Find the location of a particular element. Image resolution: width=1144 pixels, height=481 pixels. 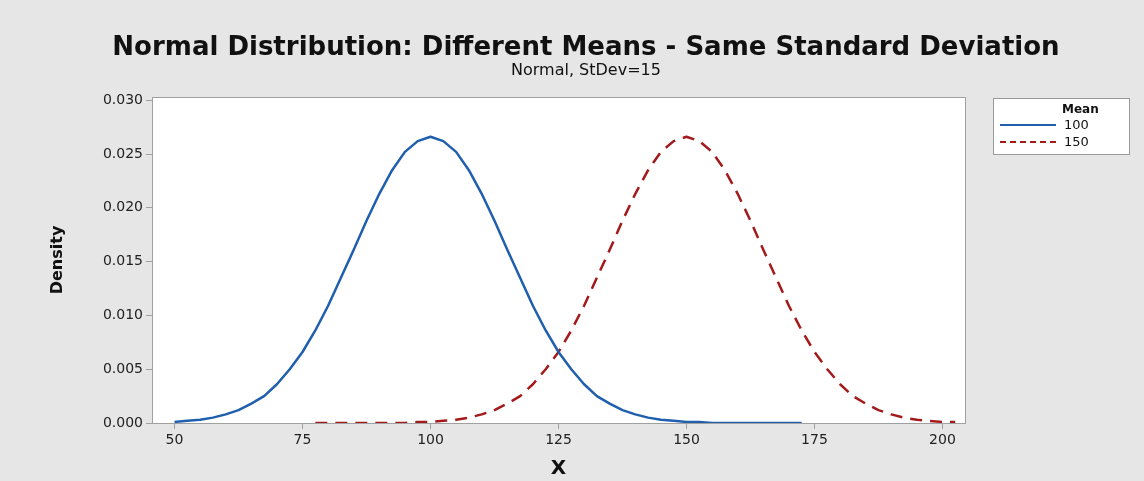

y-tick-label: 0.025 is located at coordinates (122, 152).